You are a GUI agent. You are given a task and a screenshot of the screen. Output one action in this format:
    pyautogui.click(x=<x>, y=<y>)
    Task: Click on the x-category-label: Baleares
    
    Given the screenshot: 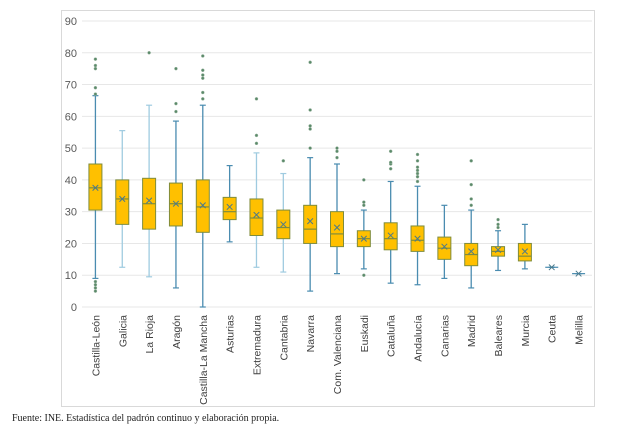 What is the action you would take?
    pyautogui.click(x=499, y=335)
    